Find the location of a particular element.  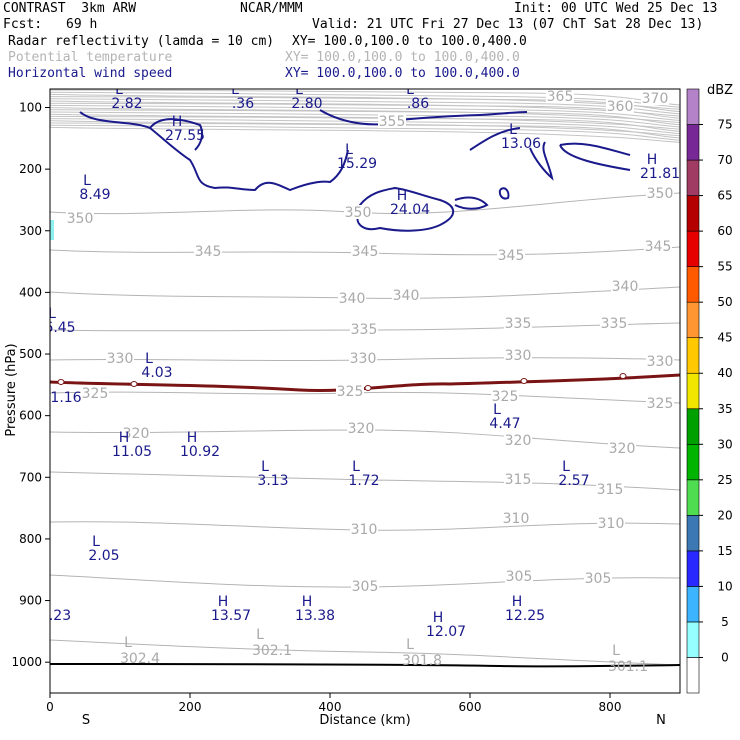

wind-extremum-value: 1.16 is located at coordinates (65, 398).